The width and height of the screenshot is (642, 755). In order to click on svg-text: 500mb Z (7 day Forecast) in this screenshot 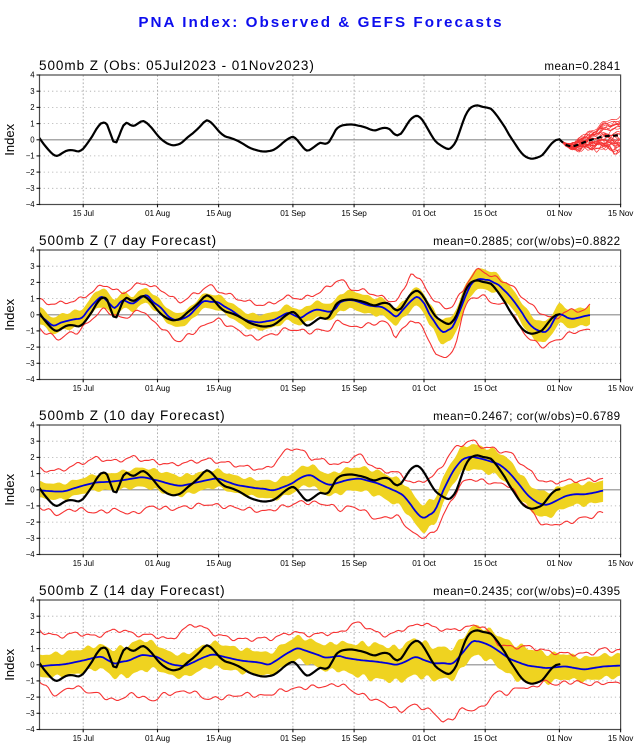, I will do `click(128, 240)`.